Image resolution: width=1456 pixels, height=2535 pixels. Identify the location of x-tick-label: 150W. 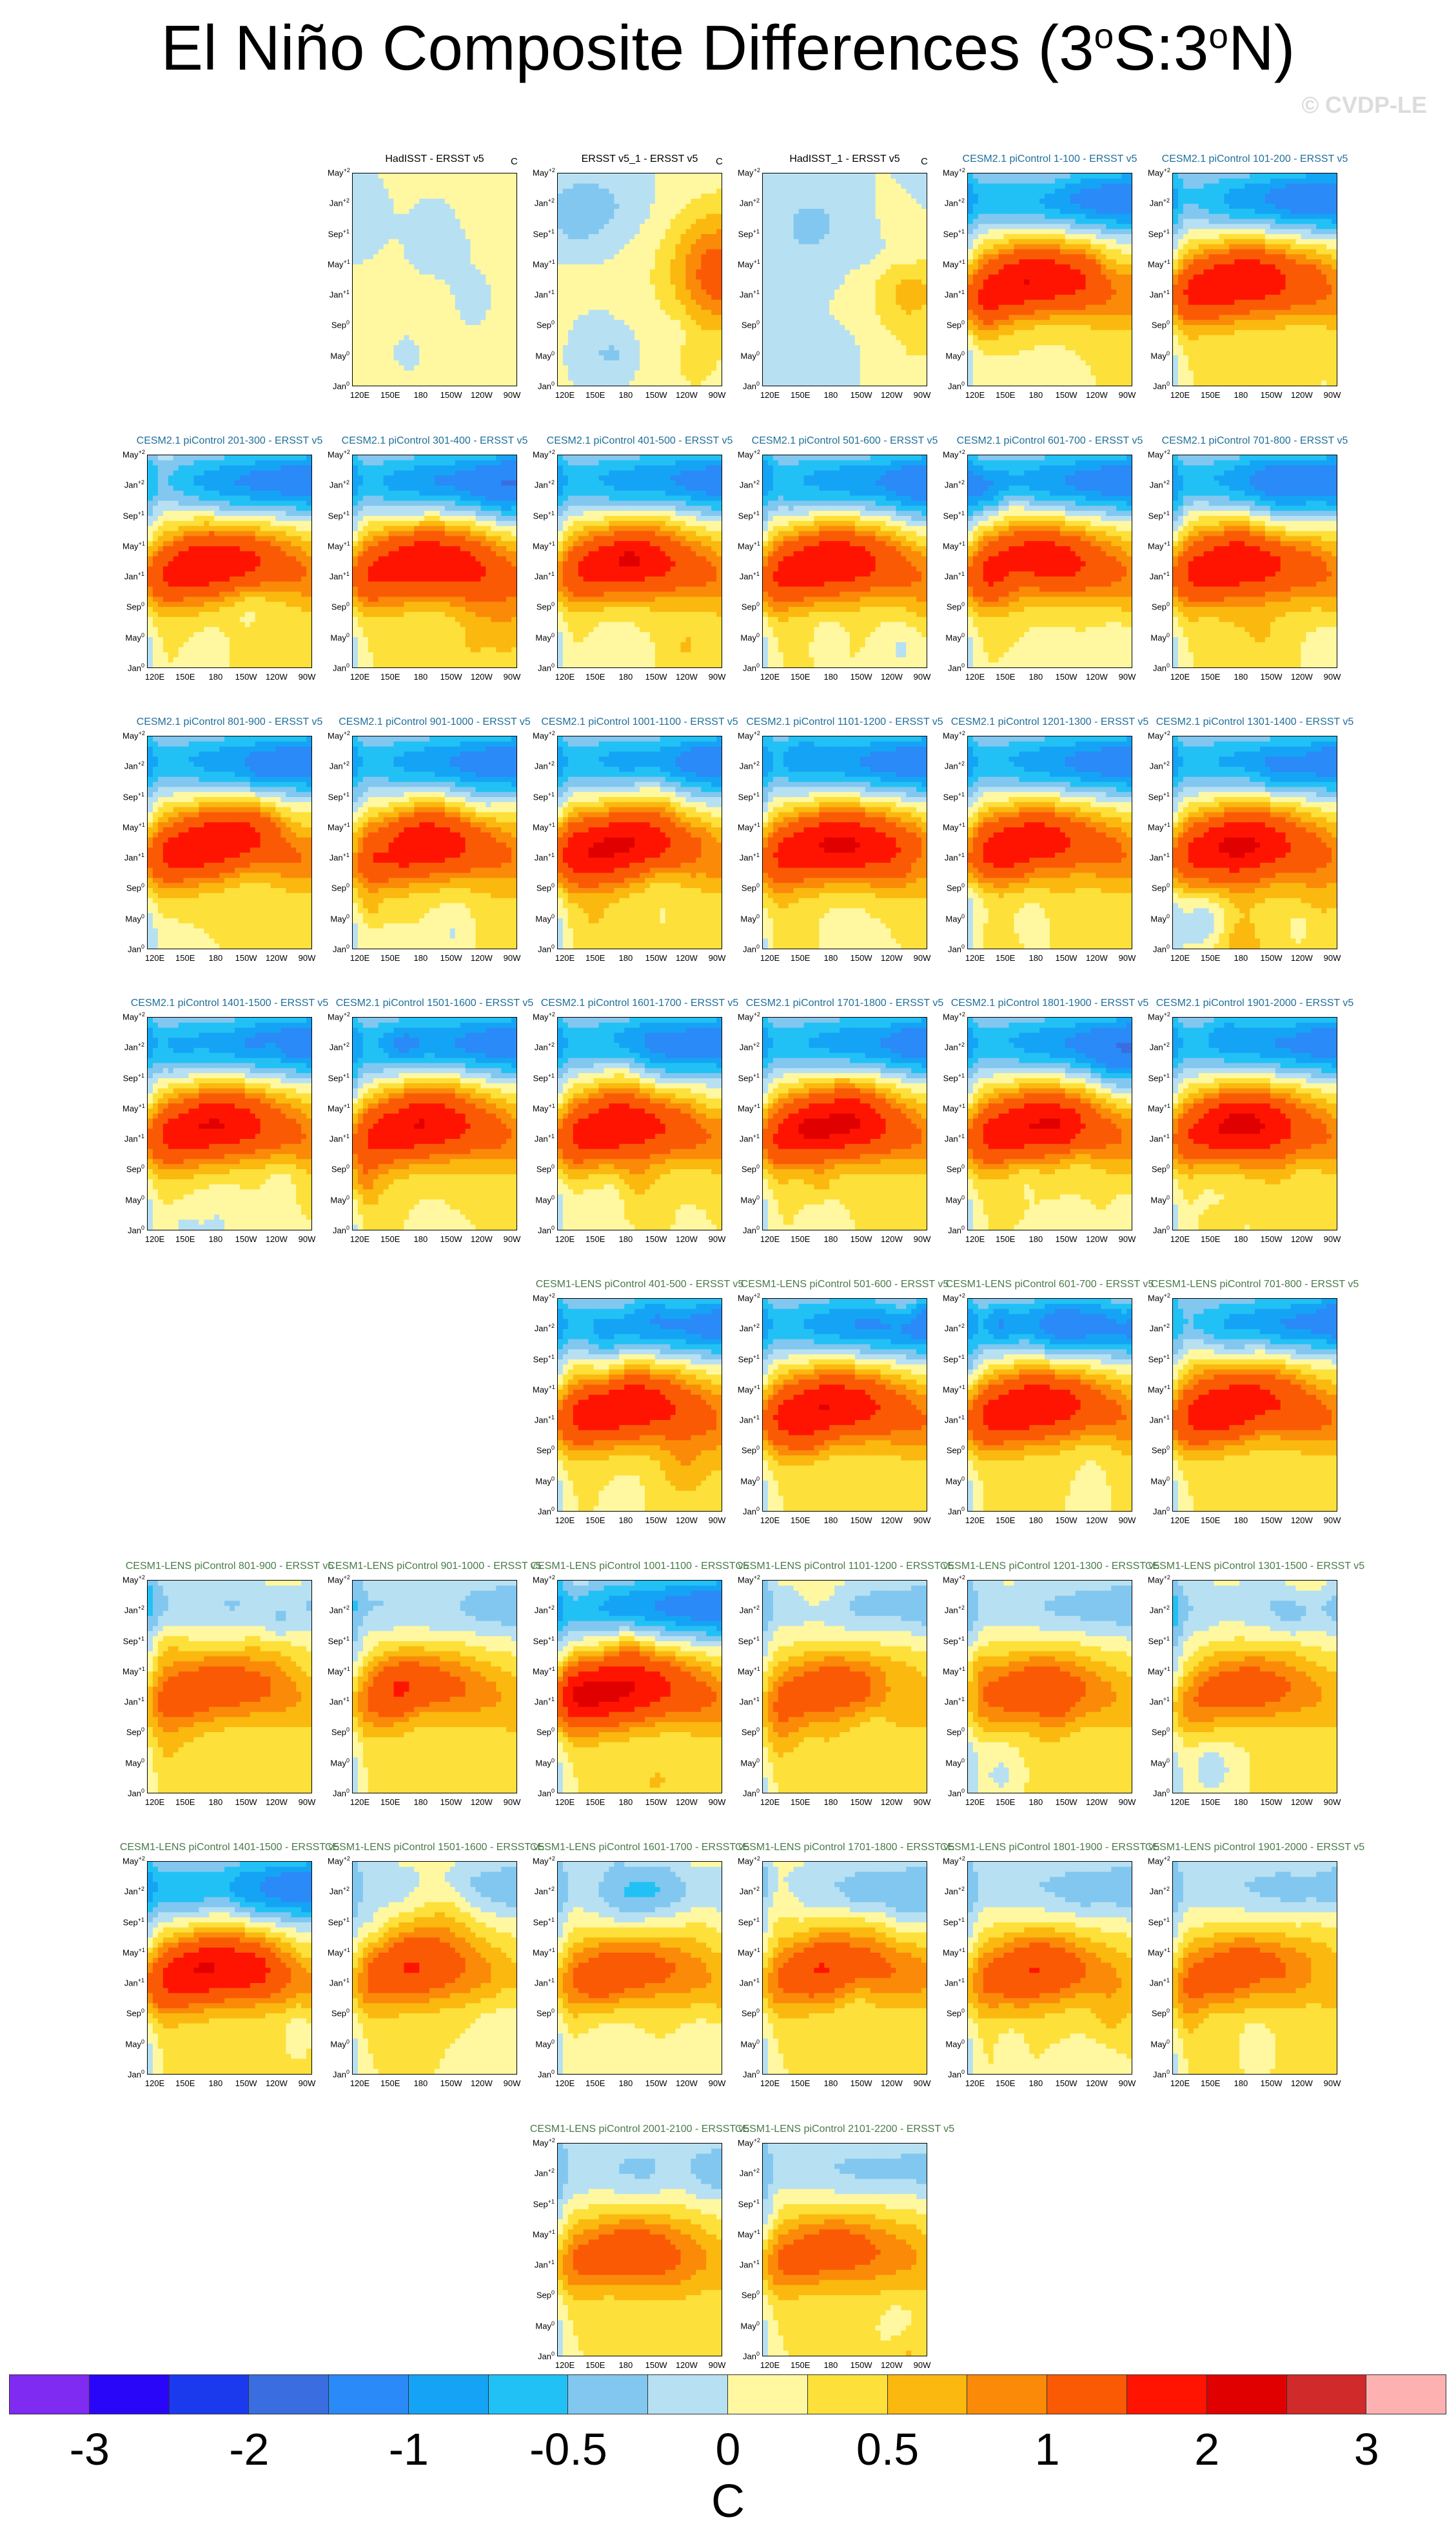
(656, 395).